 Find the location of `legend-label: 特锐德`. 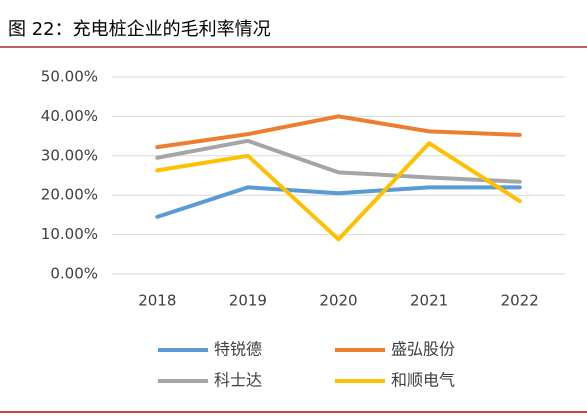

legend-label: 特锐德 is located at coordinates (238, 349).